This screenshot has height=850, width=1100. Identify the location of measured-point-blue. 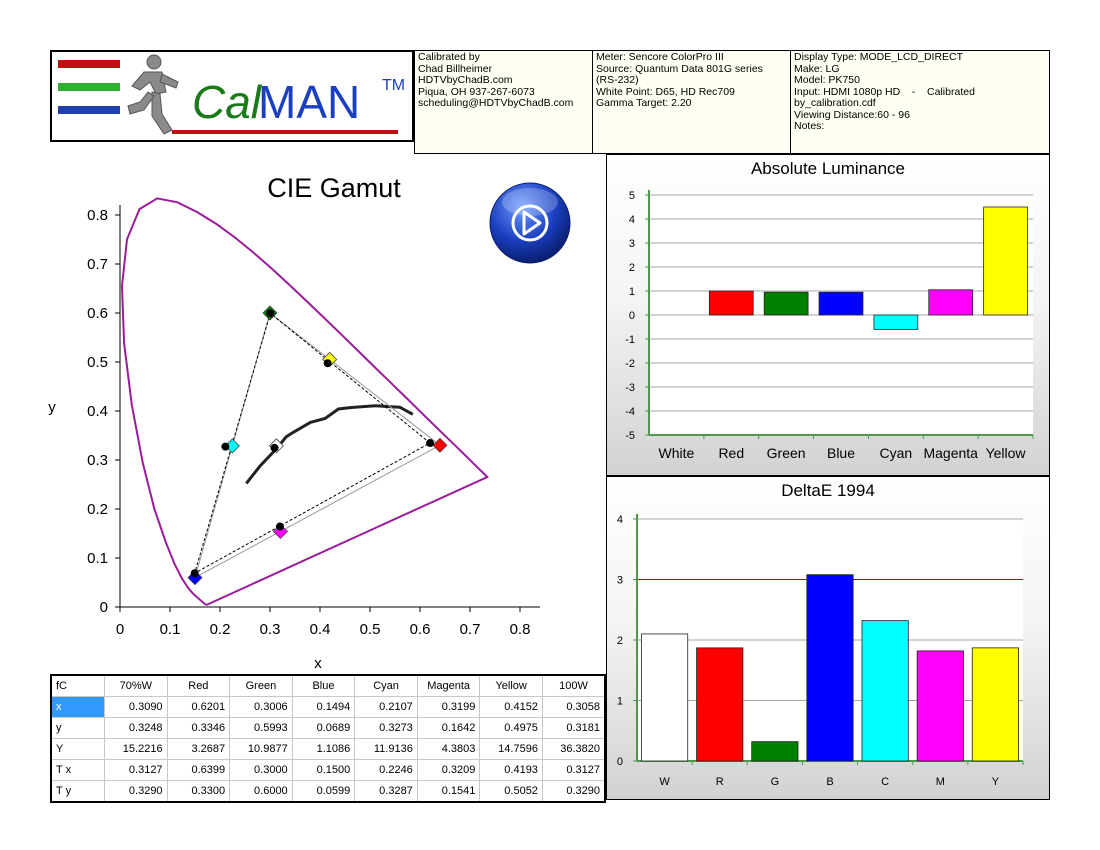
(194, 573).